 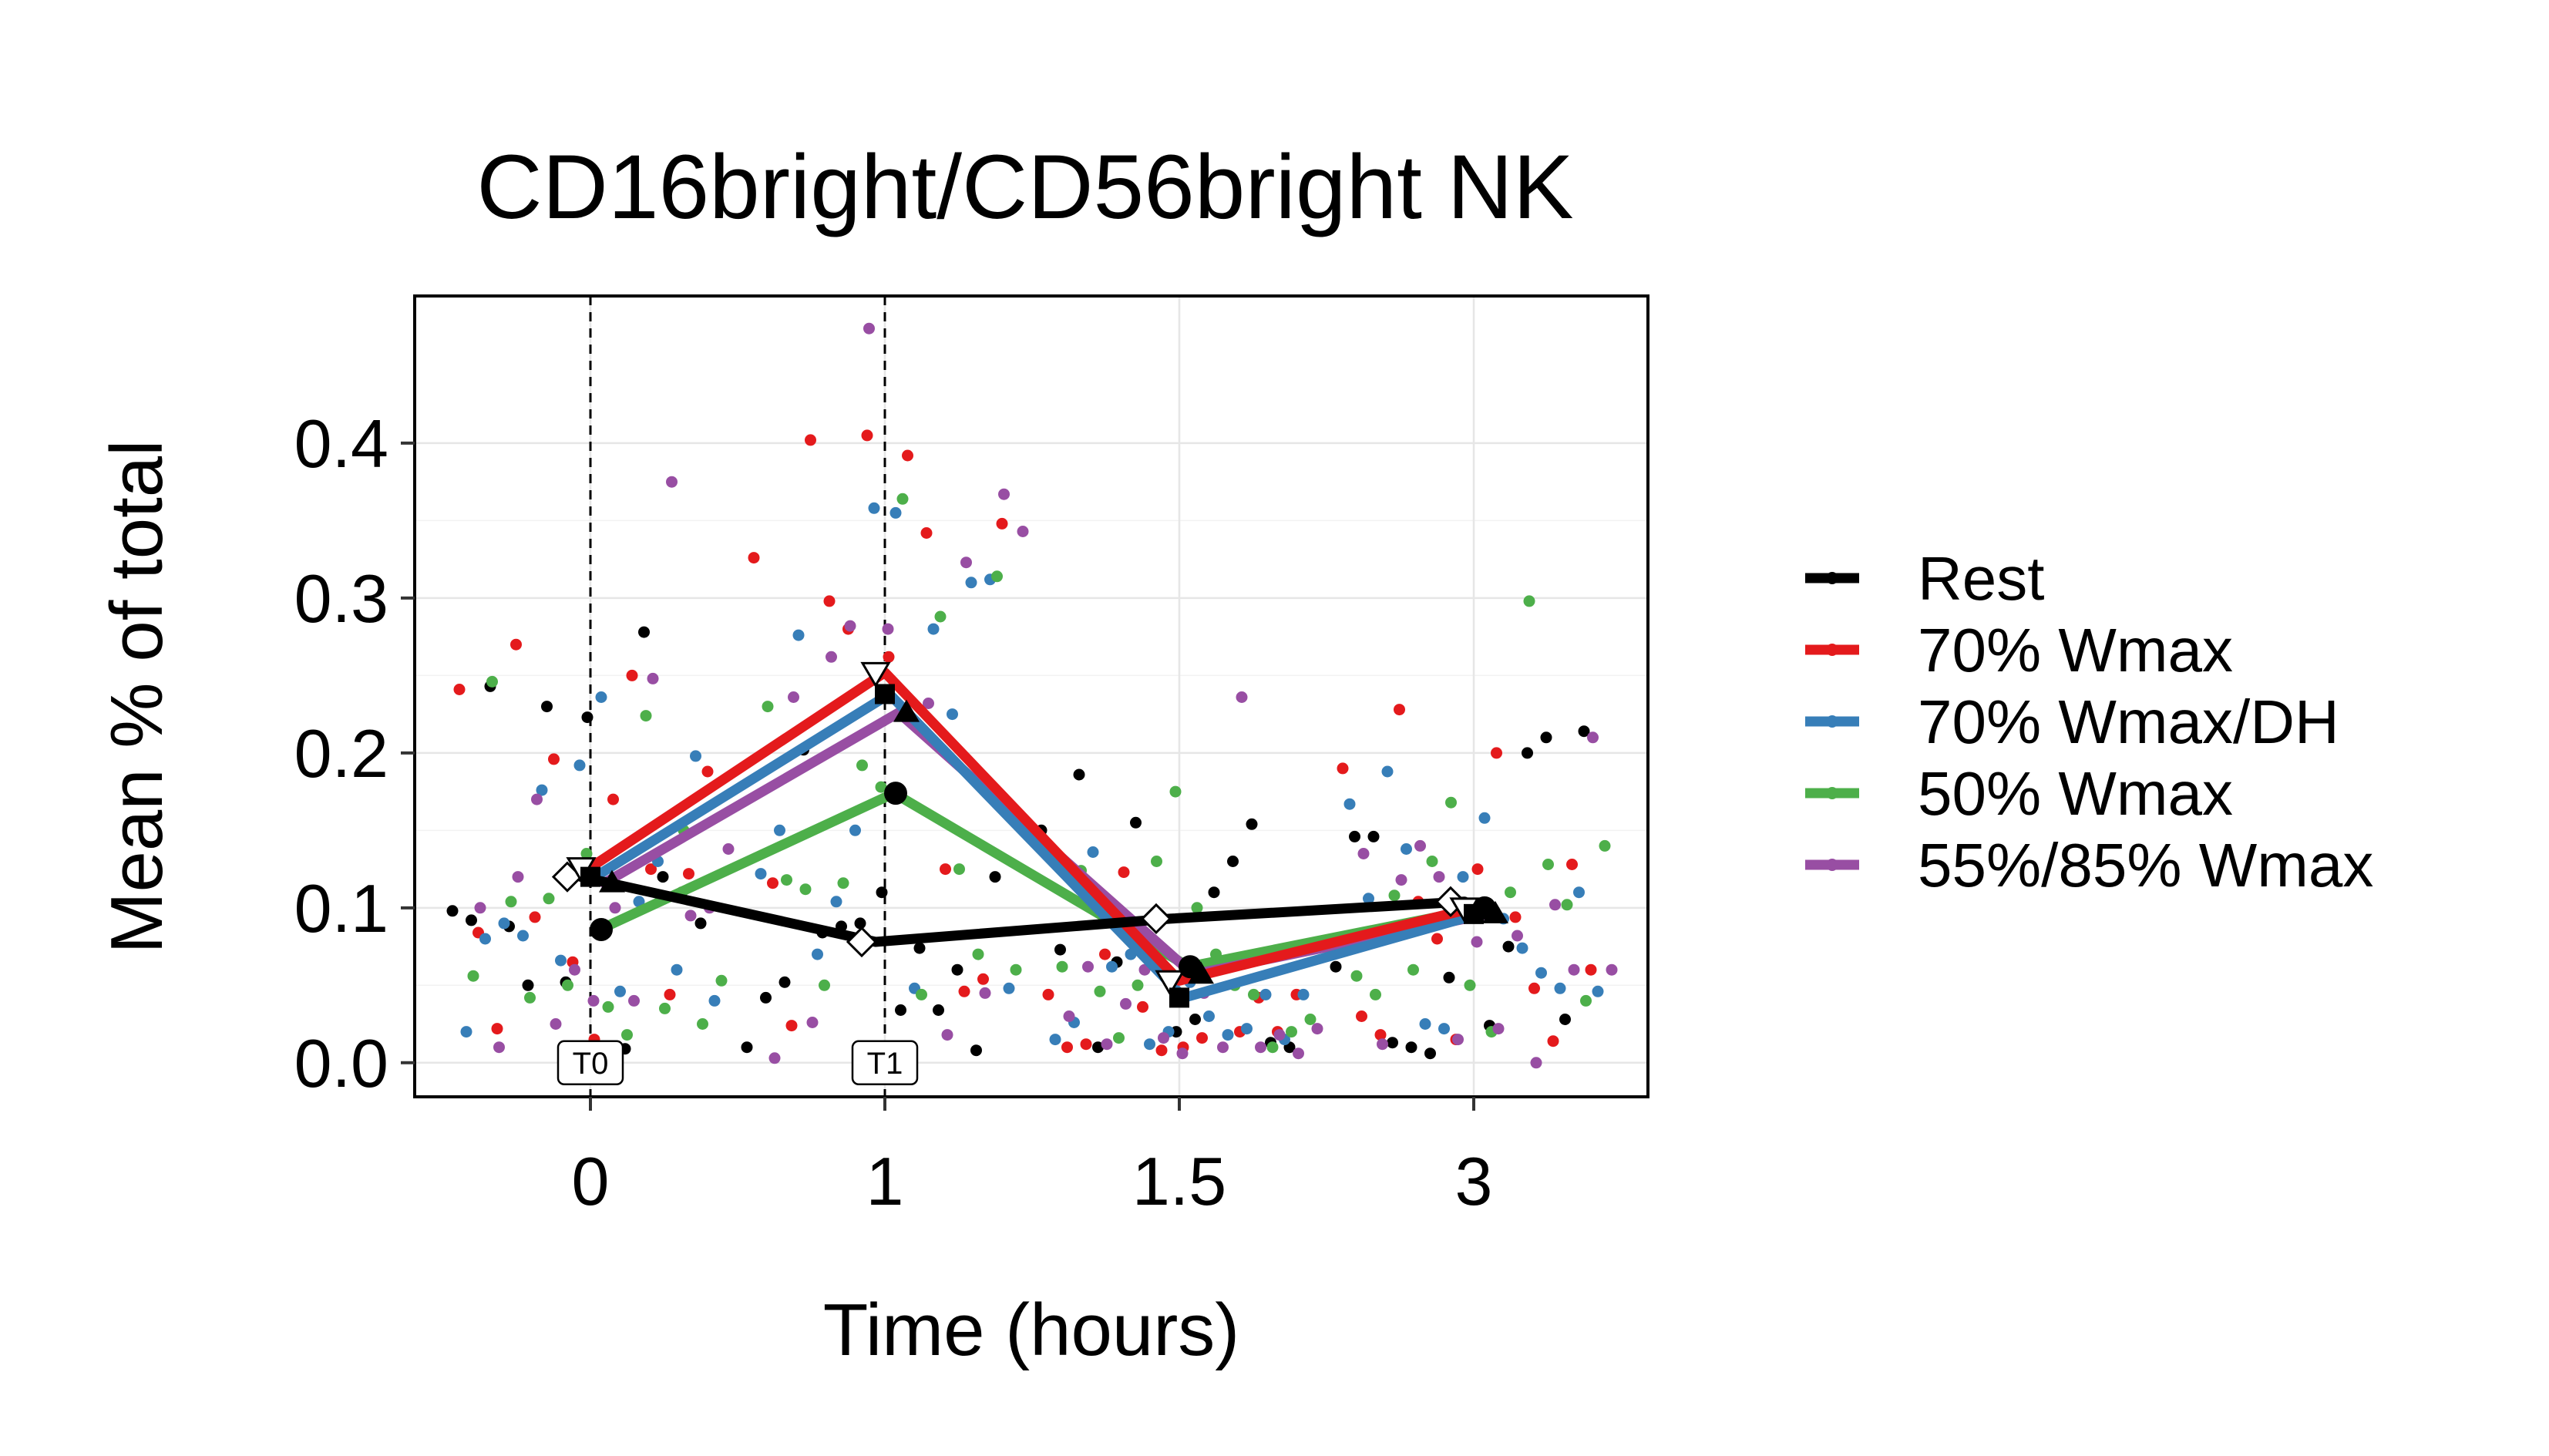 I want to click on y-tick-label: 0.0, so click(x=341, y=1063).